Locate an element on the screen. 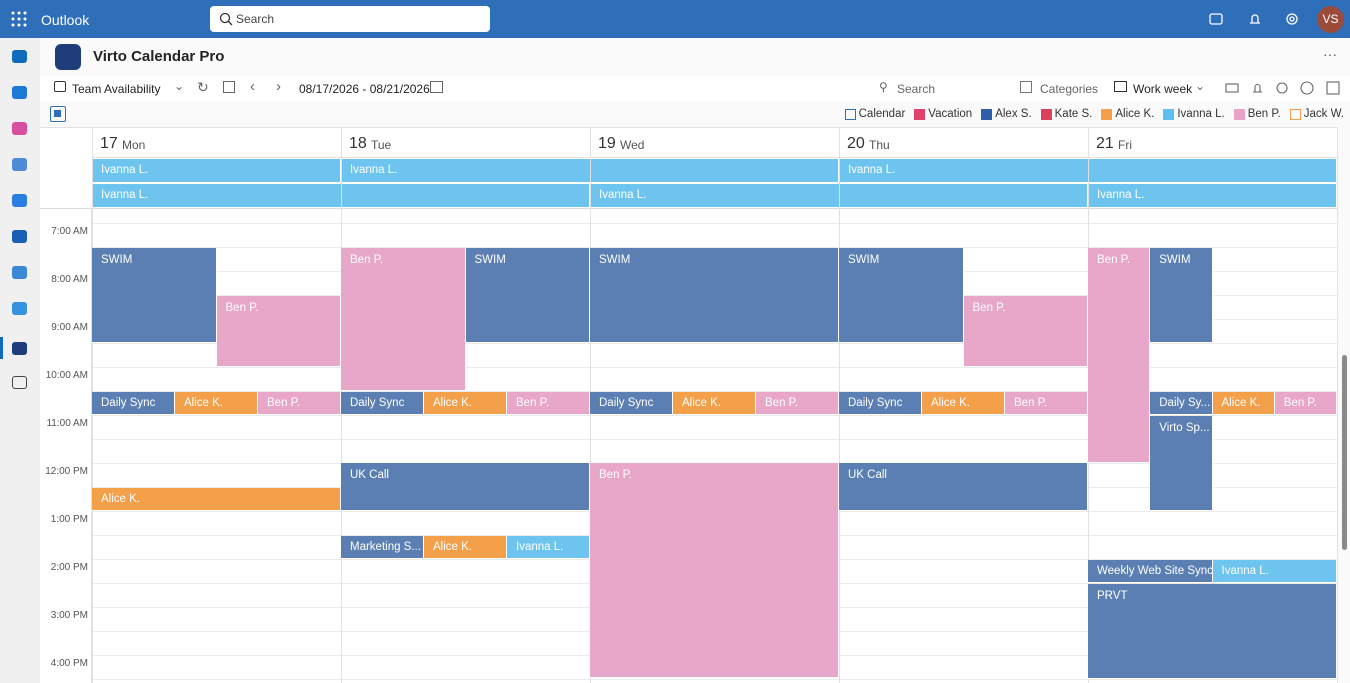 This screenshot has width=1350, height=683. more-menu: ··· is located at coordinates (1330, 54).